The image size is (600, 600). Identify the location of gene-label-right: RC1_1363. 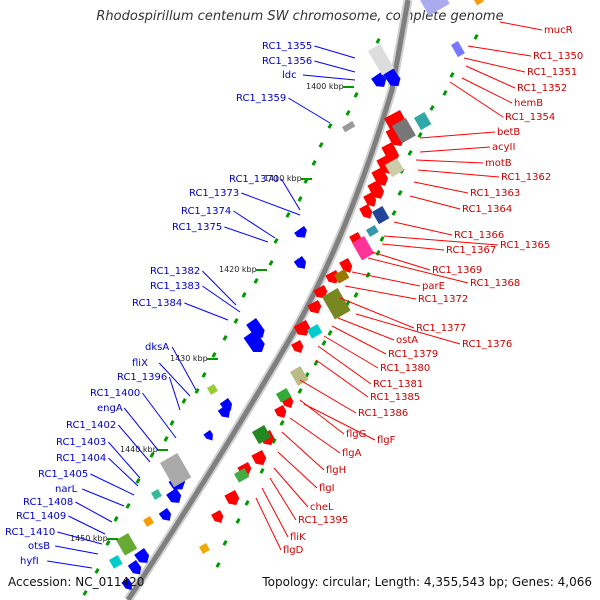
(495, 193).